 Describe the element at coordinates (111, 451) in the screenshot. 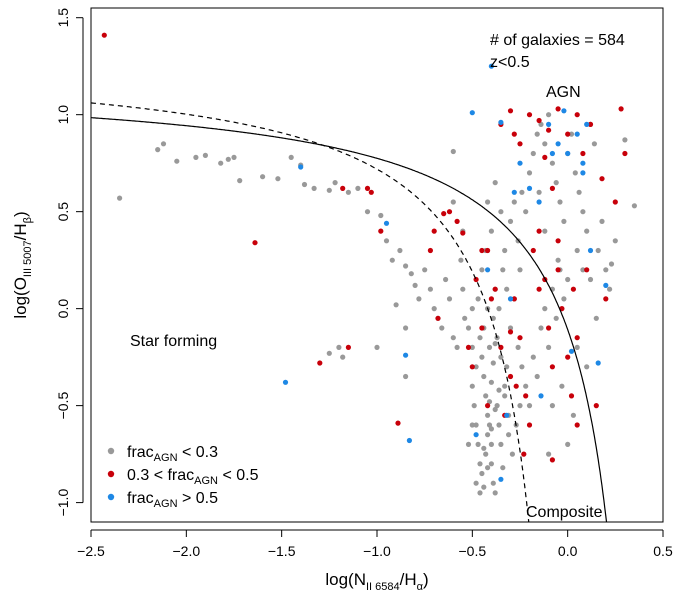

I see `legend-marker-low` at that location.